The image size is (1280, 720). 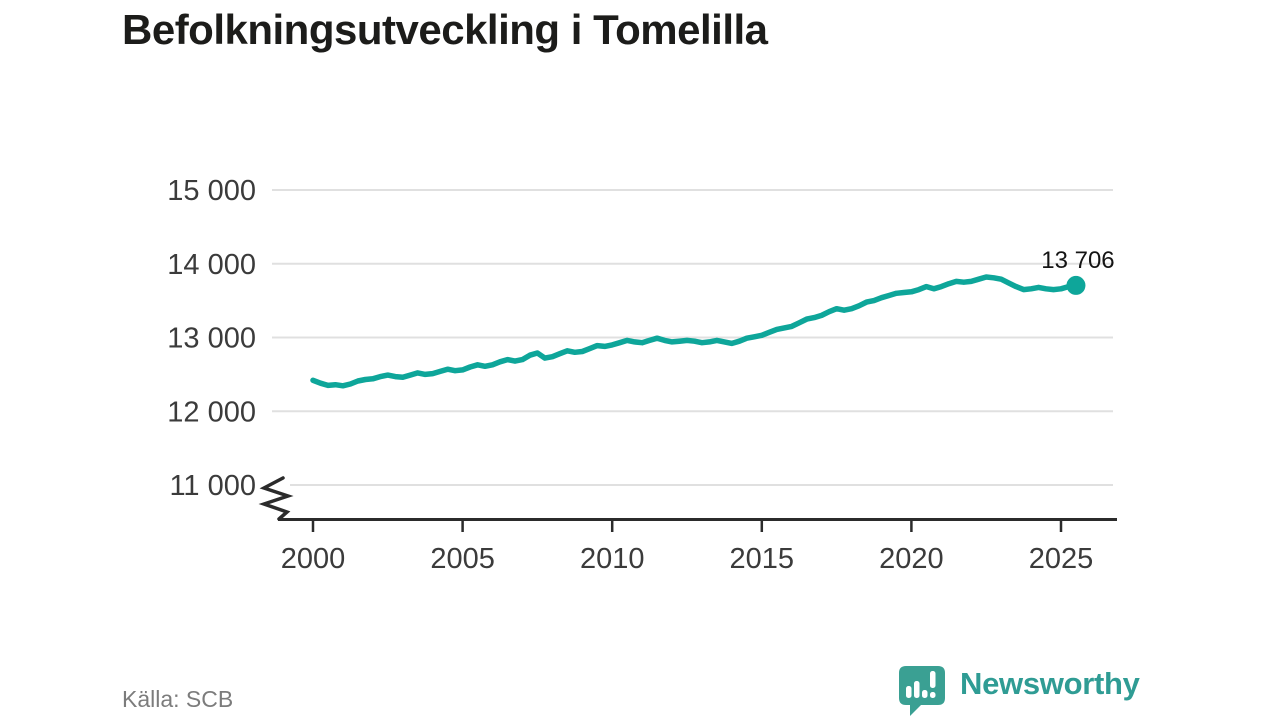 I want to click on y-tick-label: 14 000, so click(x=211, y=265).